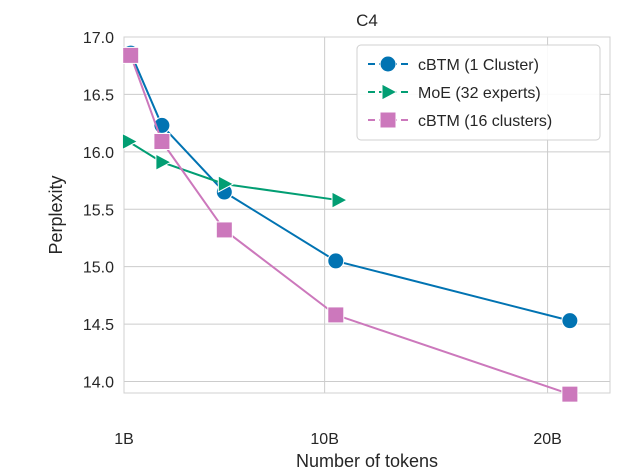 The width and height of the screenshot is (634, 475). Describe the element at coordinates (367, 461) in the screenshot. I see `x-axis-label: Number of tokens` at that location.